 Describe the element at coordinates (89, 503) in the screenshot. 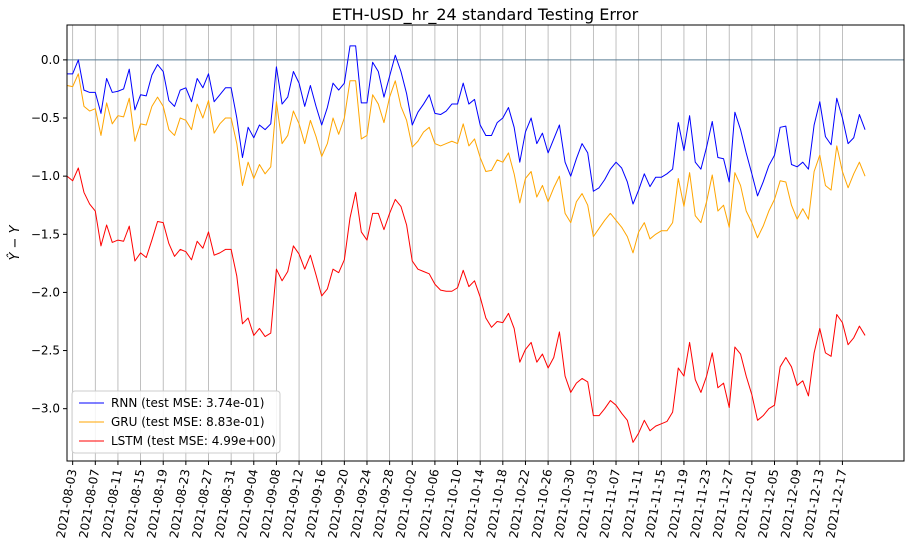

I see `x-tick-label: 2021-08-07` at that location.